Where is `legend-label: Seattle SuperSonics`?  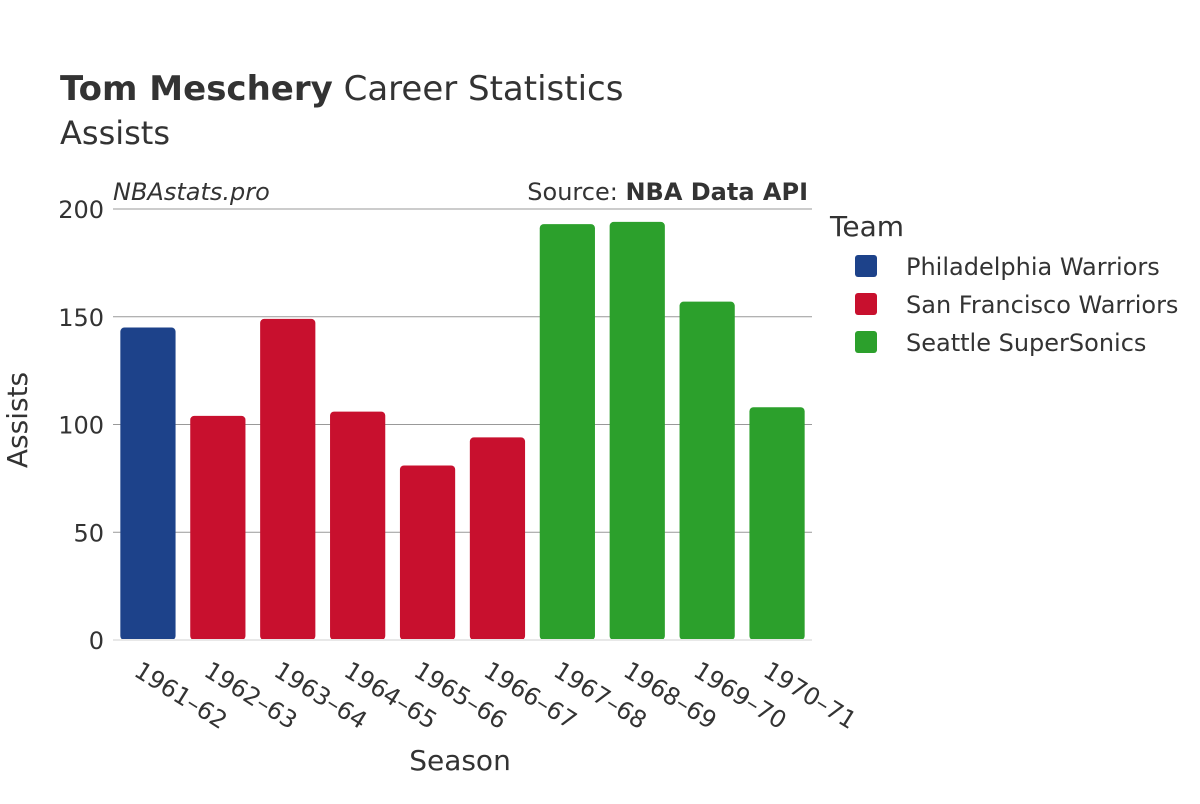 legend-label: Seattle SuperSonics is located at coordinates (1026, 343).